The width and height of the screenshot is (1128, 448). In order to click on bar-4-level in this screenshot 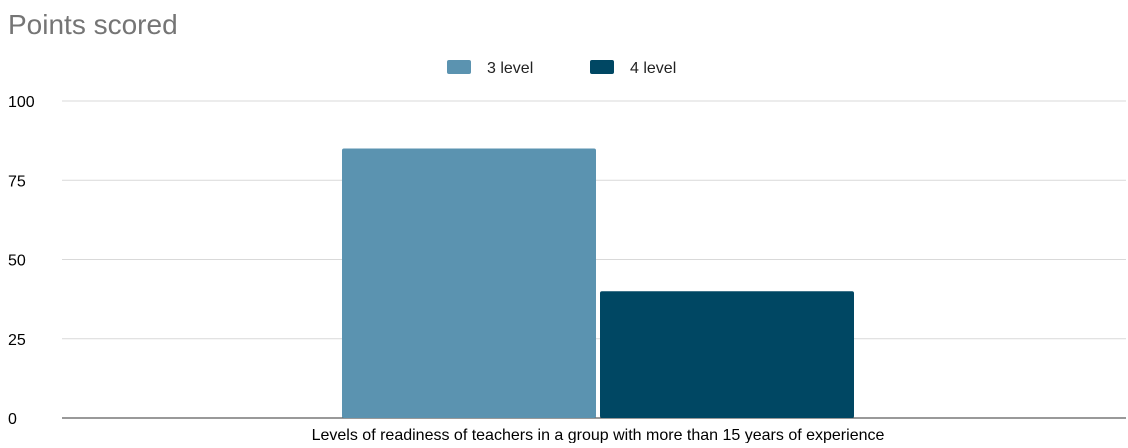, I will do `click(727, 354)`.